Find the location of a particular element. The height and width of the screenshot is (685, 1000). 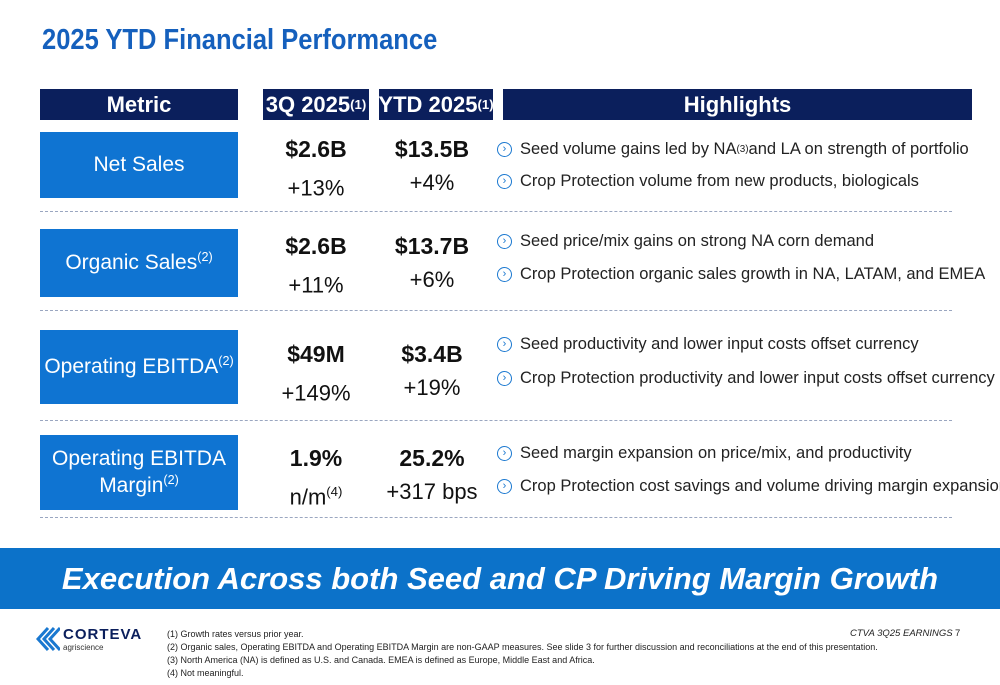

header-highlights-label: Highlights is located at coordinates (737, 104).